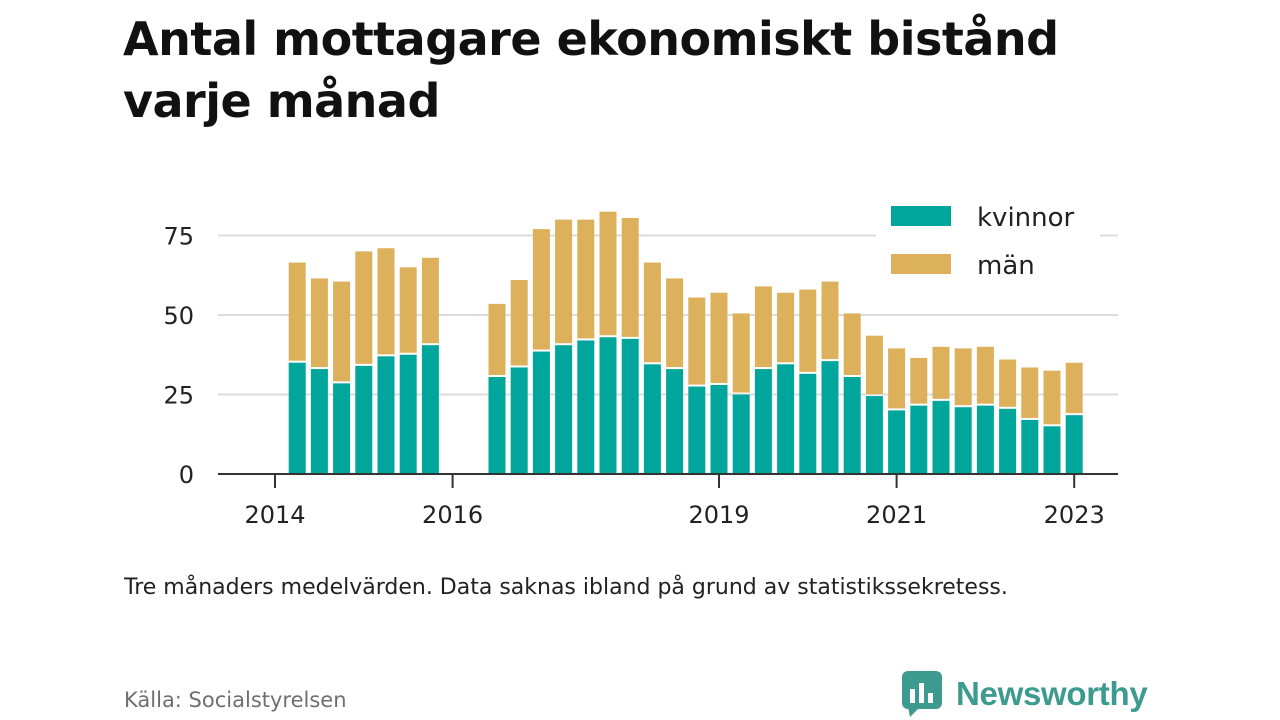 The image size is (1280, 720). I want to click on newsworthy-logo: Newsworthy, so click(1025, 694).